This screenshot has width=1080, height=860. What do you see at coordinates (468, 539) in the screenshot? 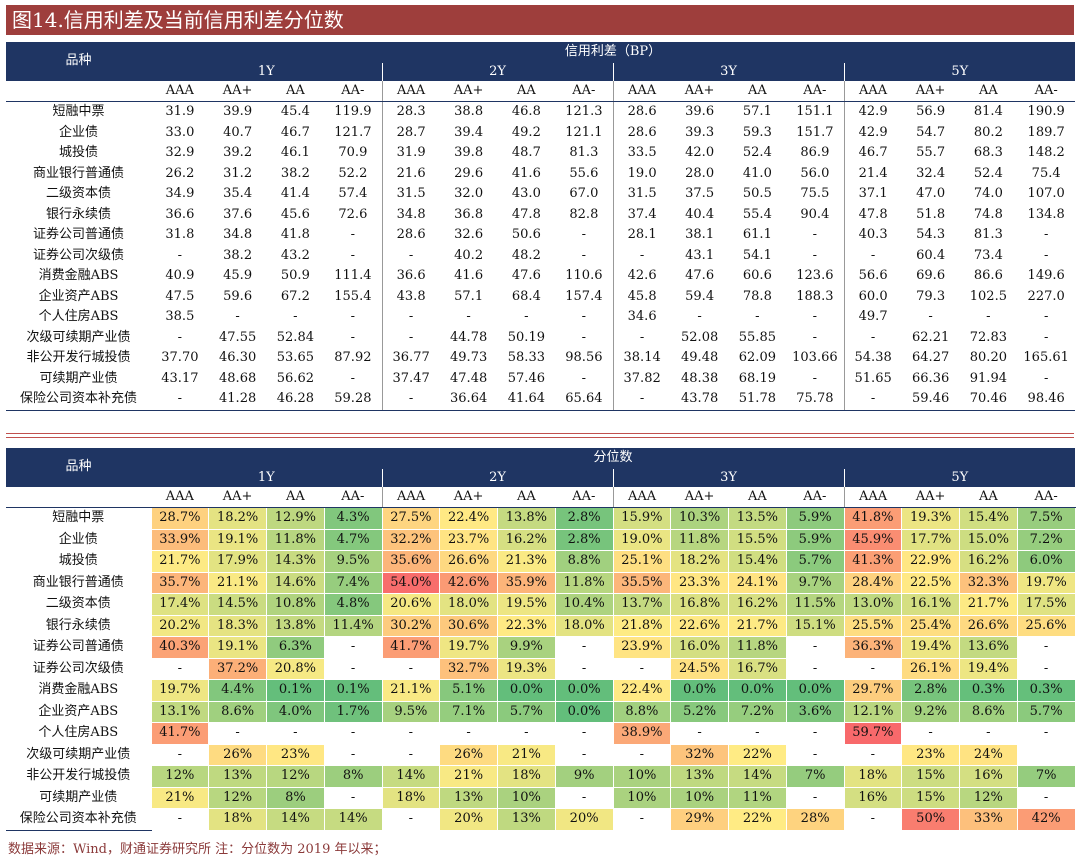
I see `value-cell: 23.7%` at bounding box center [468, 539].